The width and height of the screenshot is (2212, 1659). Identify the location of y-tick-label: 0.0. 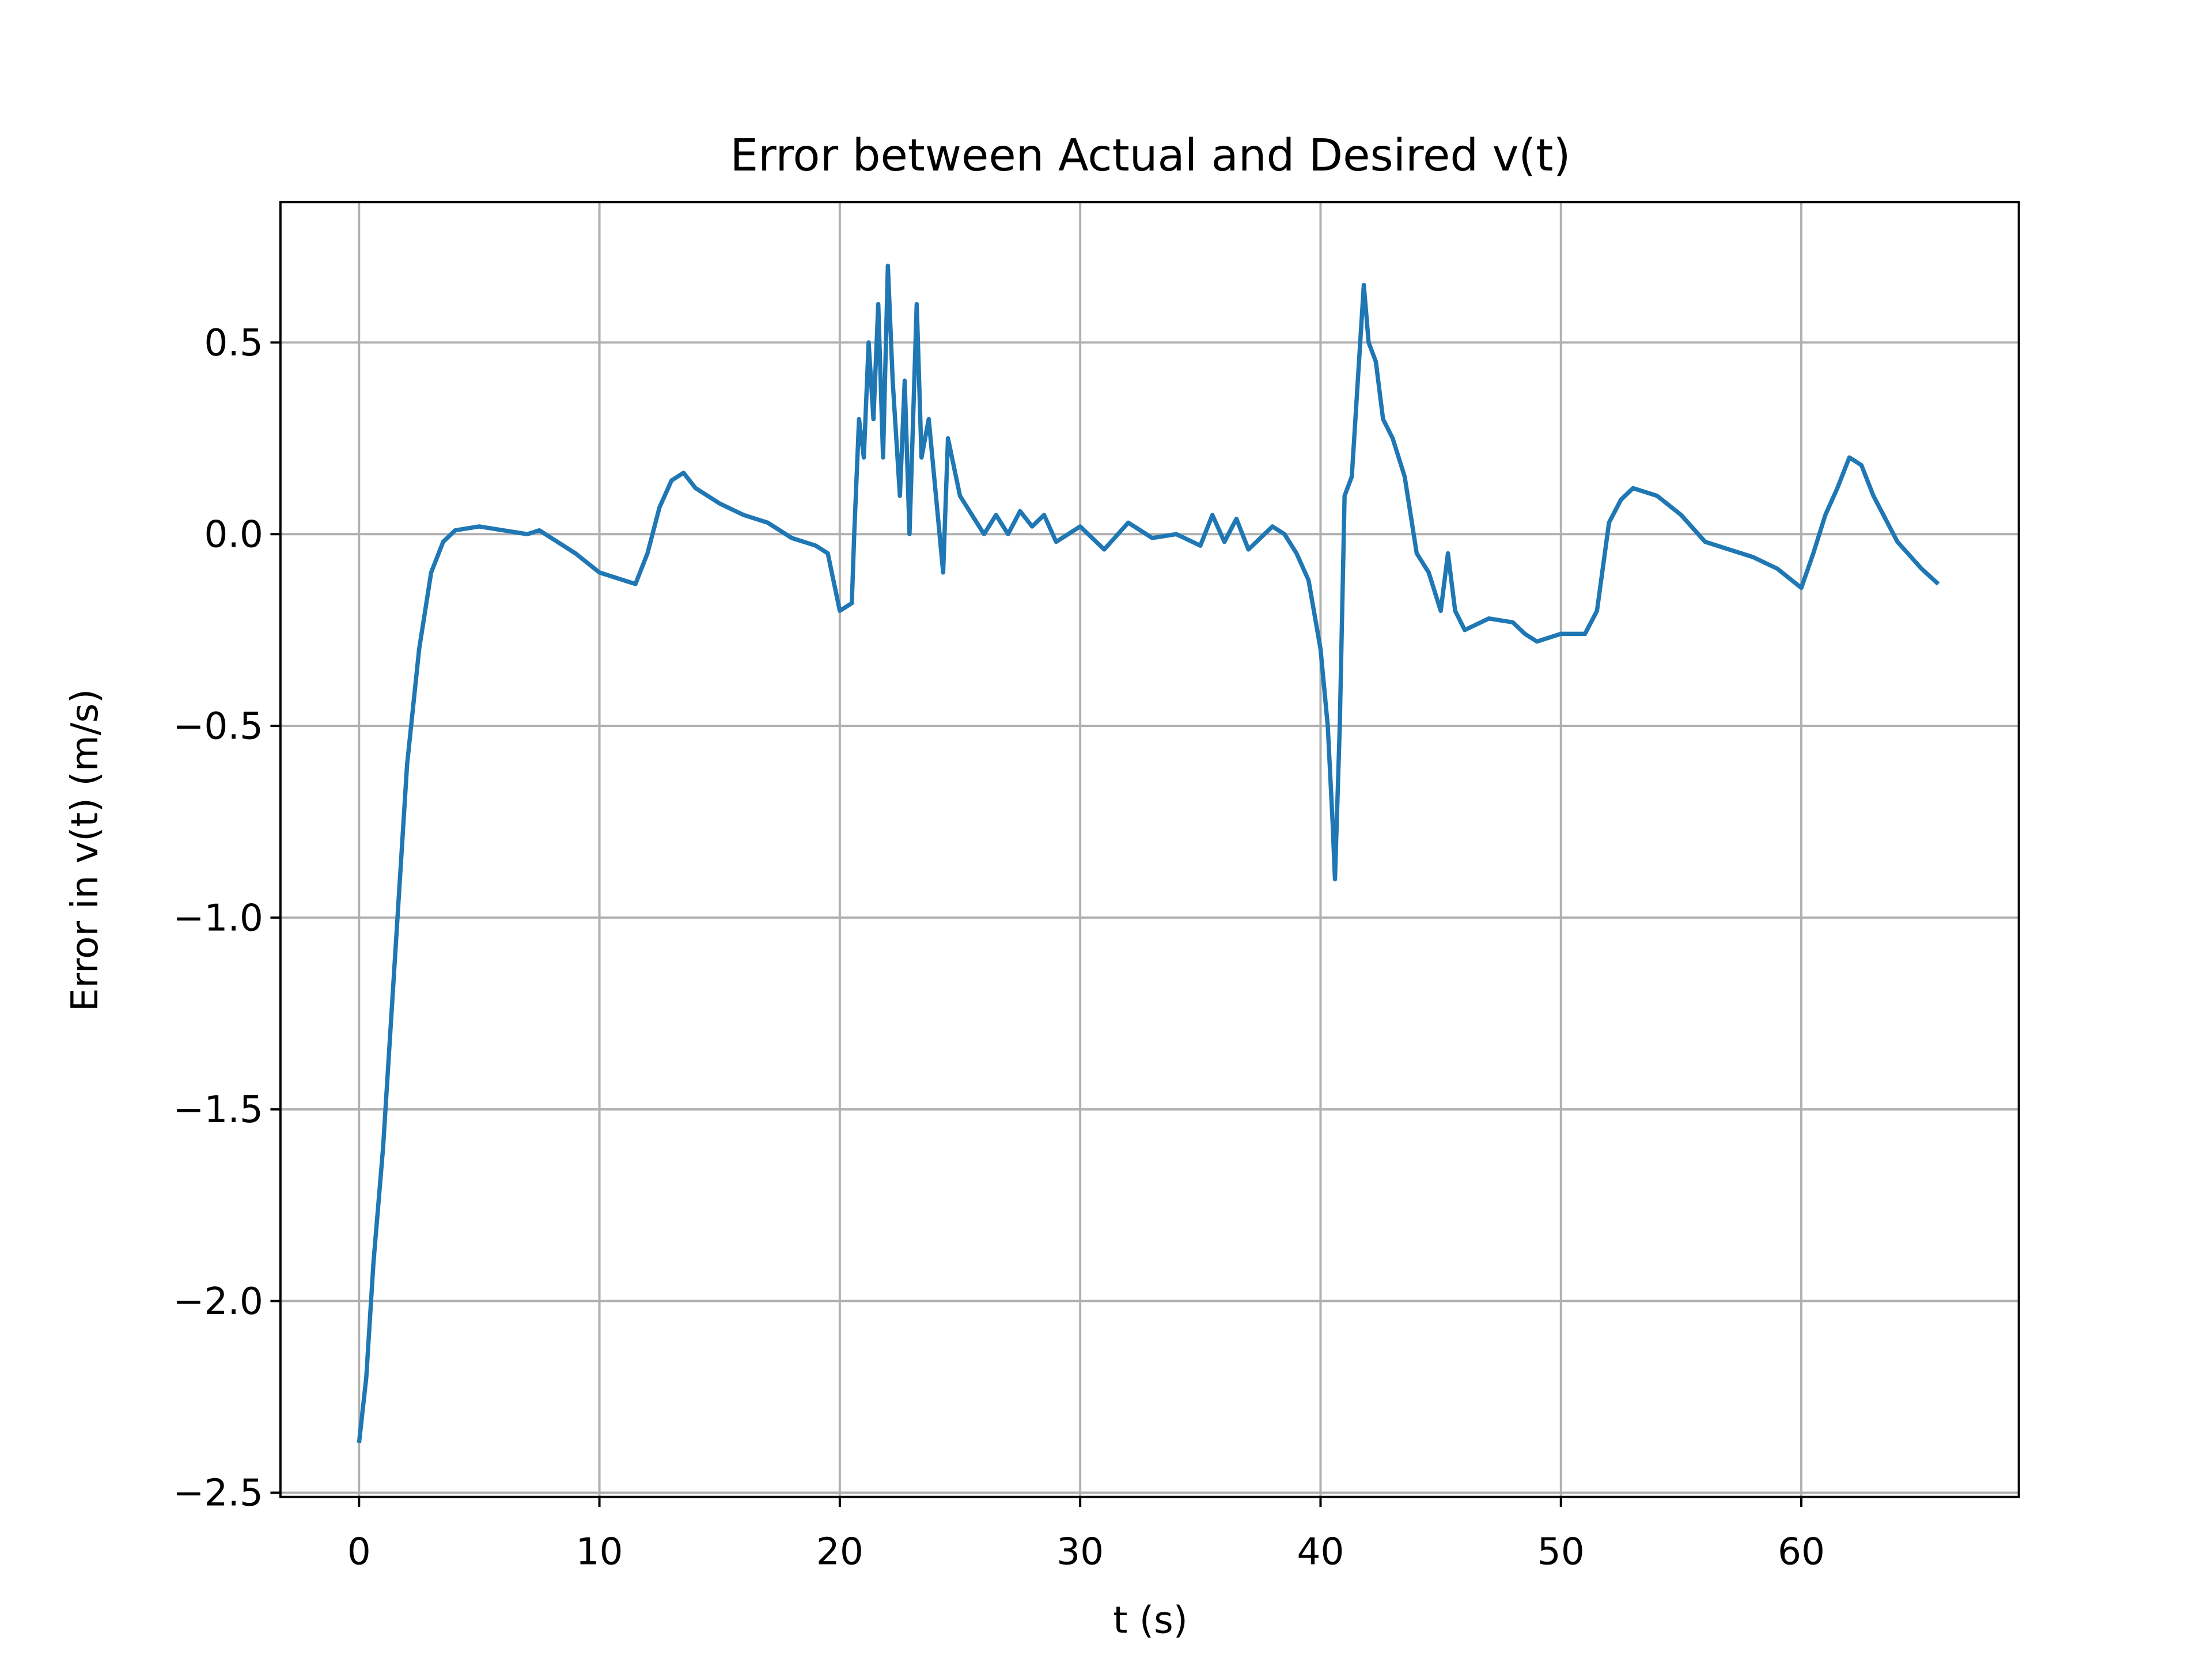
(233, 534).